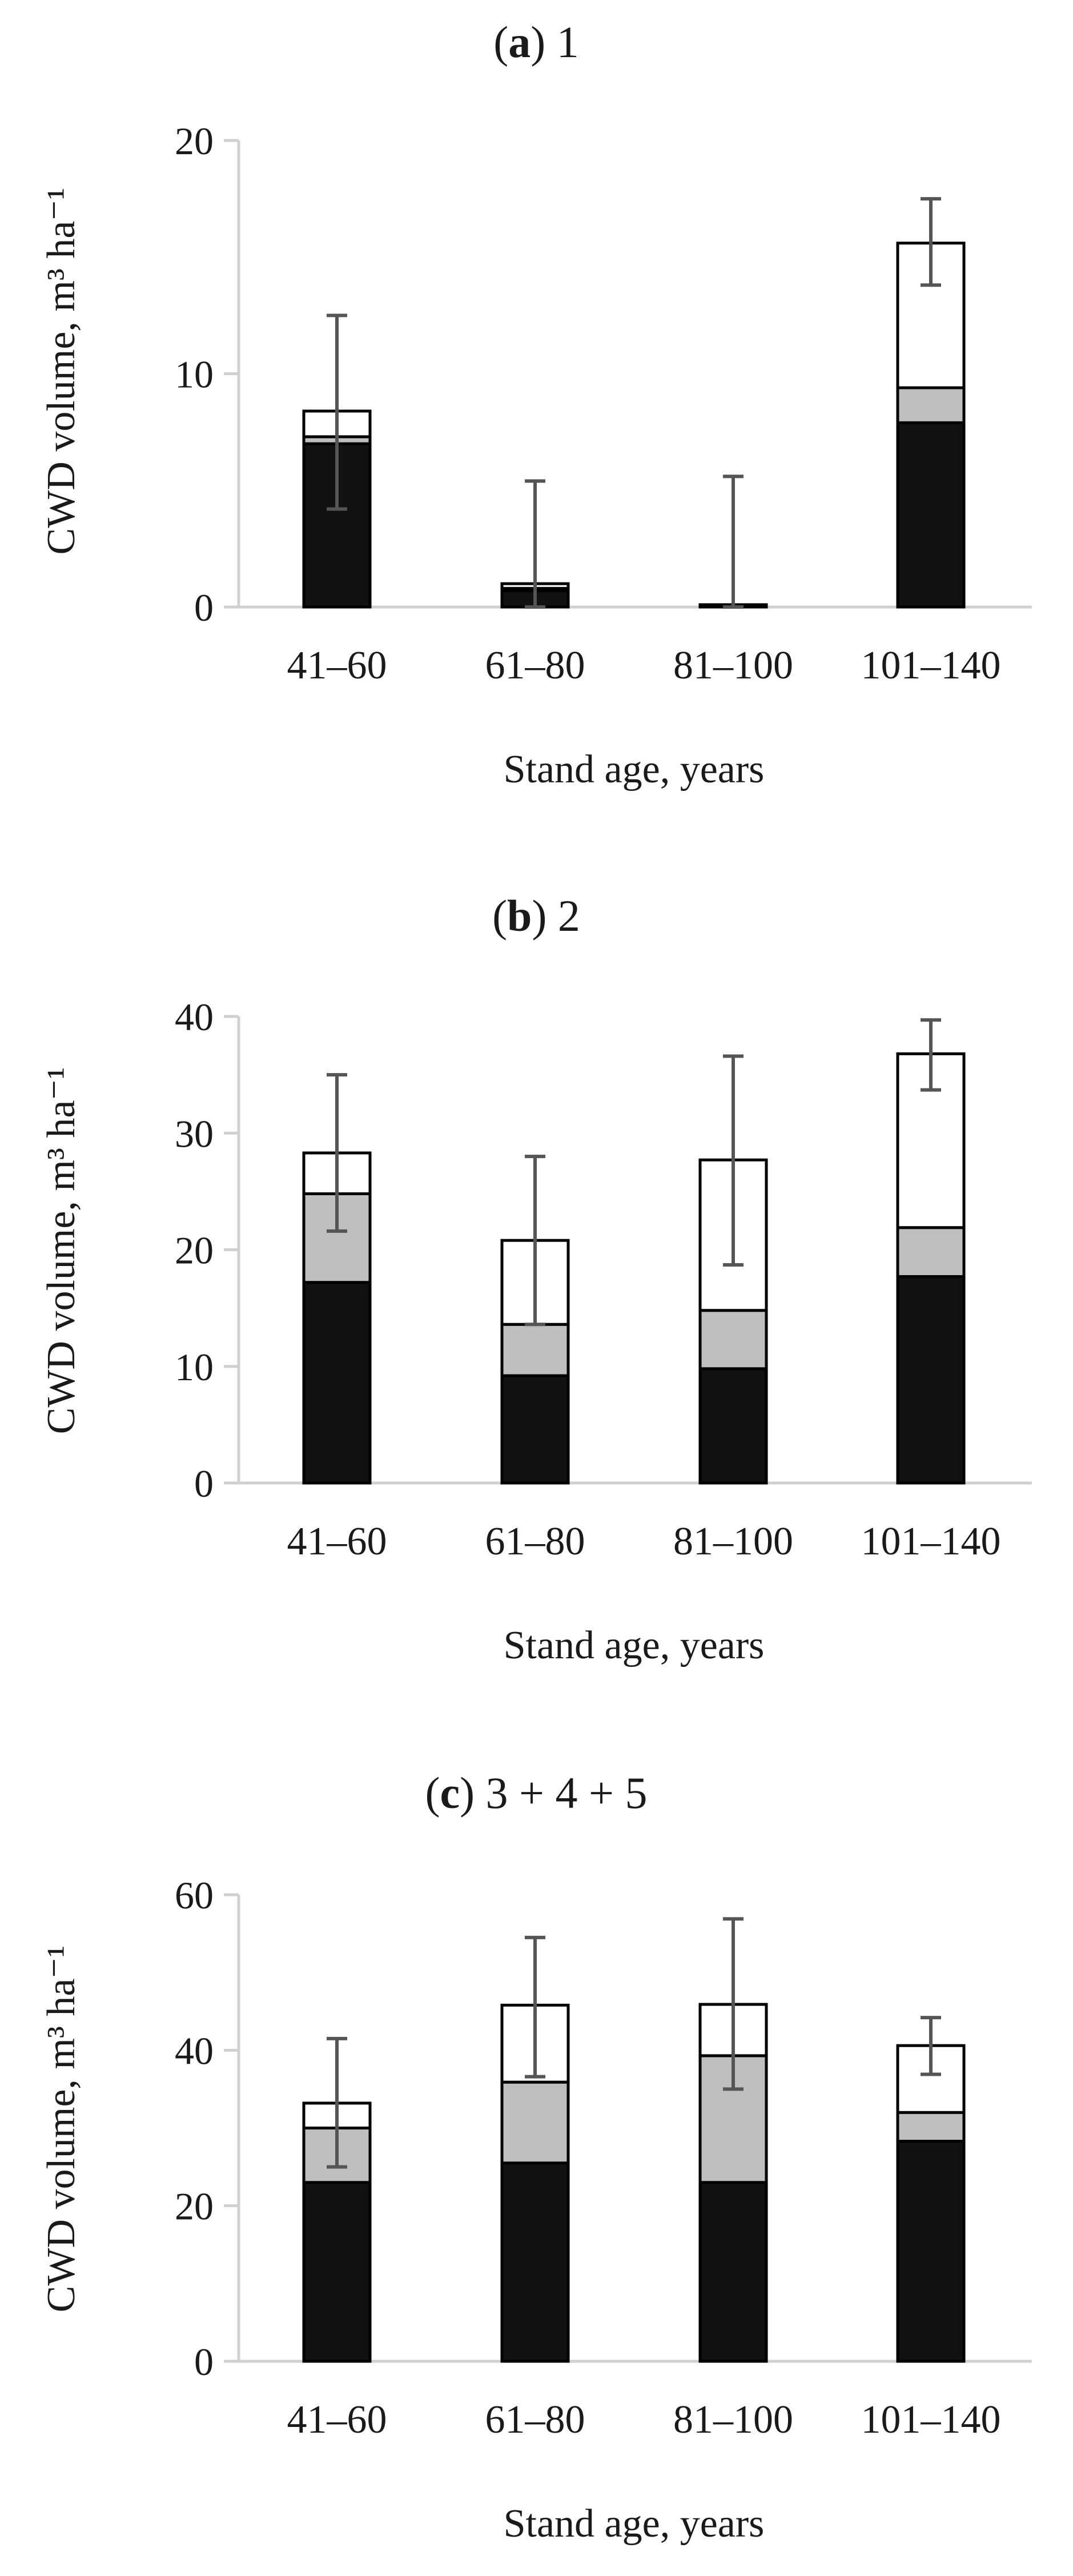 This screenshot has width=1073, height=2576. Describe the element at coordinates (554, 42) in the screenshot. I see `chart-title-suffix: ) 1` at that location.